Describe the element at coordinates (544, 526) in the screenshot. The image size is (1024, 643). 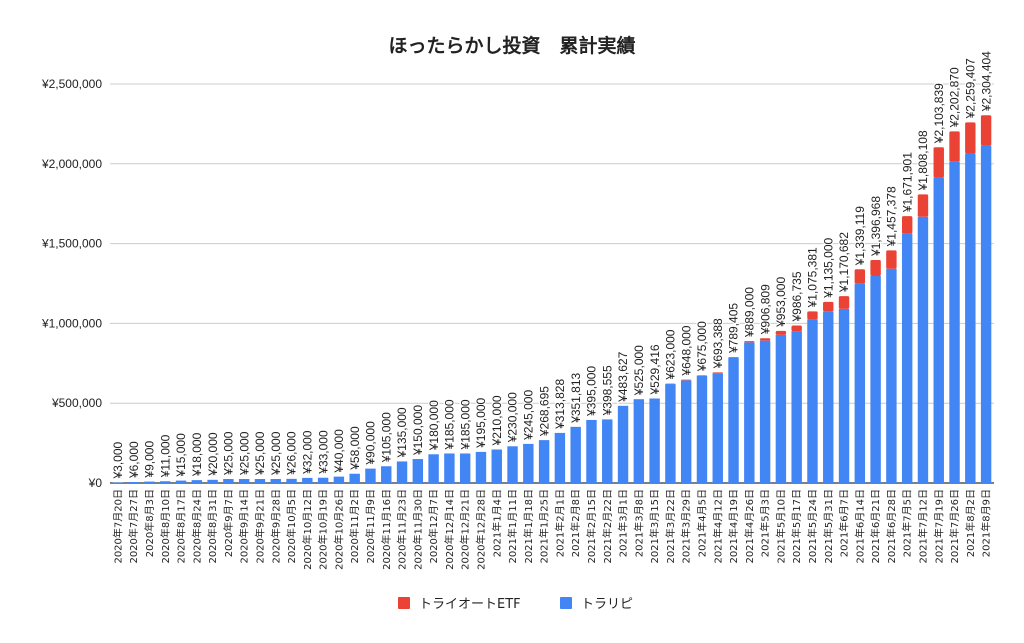
I see `x-tick-label: 2021年1月25日` at that location.